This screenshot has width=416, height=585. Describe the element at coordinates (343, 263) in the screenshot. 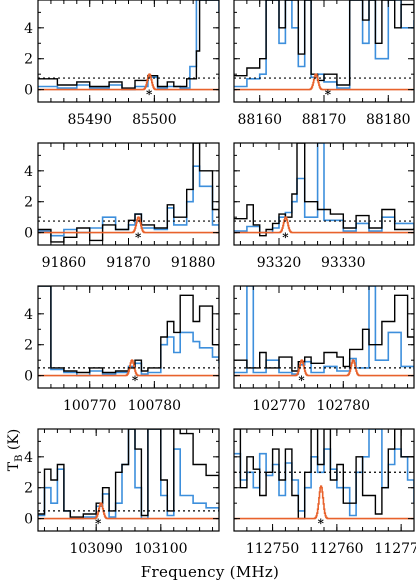

I see `x-tick-label: 93330` at that location.